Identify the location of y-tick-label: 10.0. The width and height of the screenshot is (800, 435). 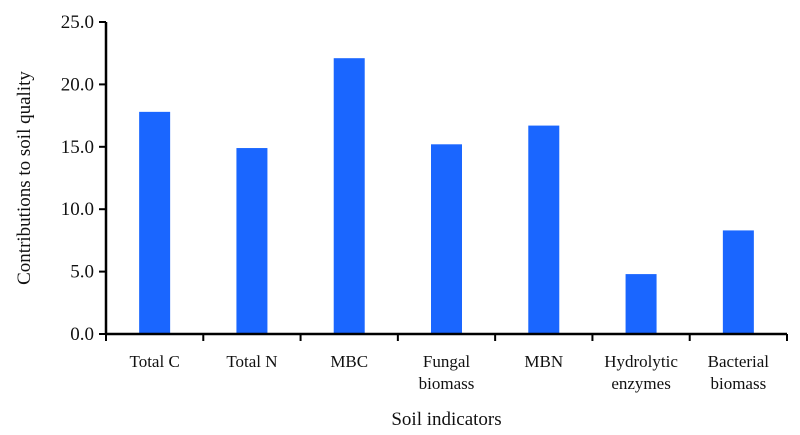
(77, 209).